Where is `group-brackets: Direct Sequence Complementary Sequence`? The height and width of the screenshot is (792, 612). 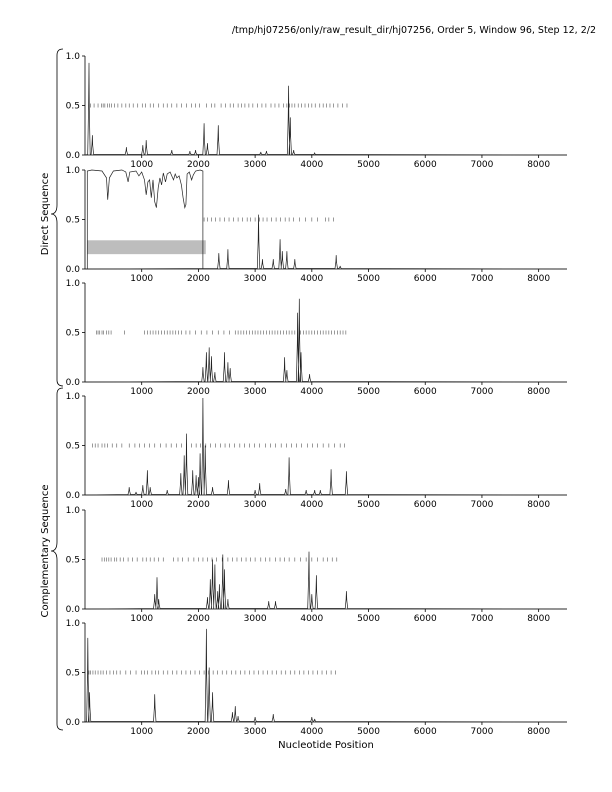 group-brackets: Direct Sequence Complementary Sequence is located at coordinates (52, 389).